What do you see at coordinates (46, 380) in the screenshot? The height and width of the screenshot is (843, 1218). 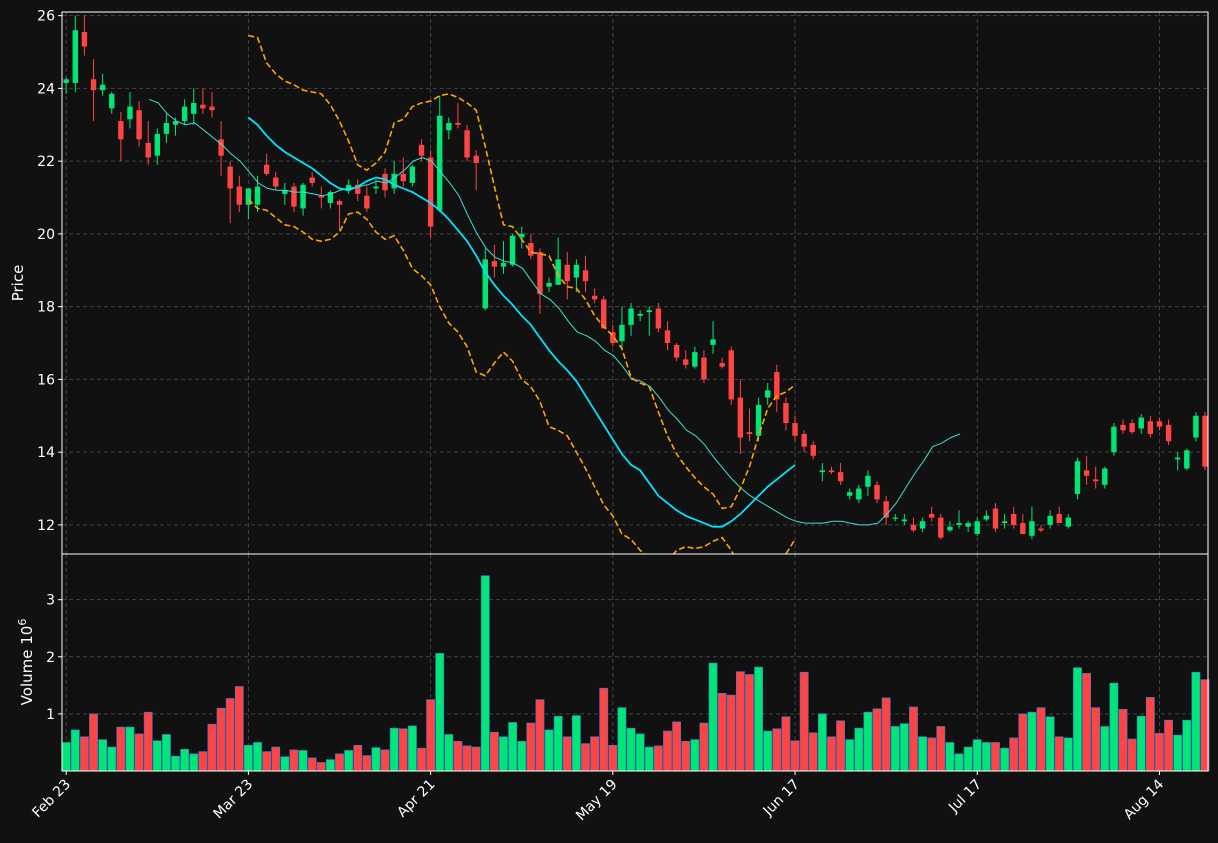 I see `price-tick-label: 16` at bounding box center [46, 380].